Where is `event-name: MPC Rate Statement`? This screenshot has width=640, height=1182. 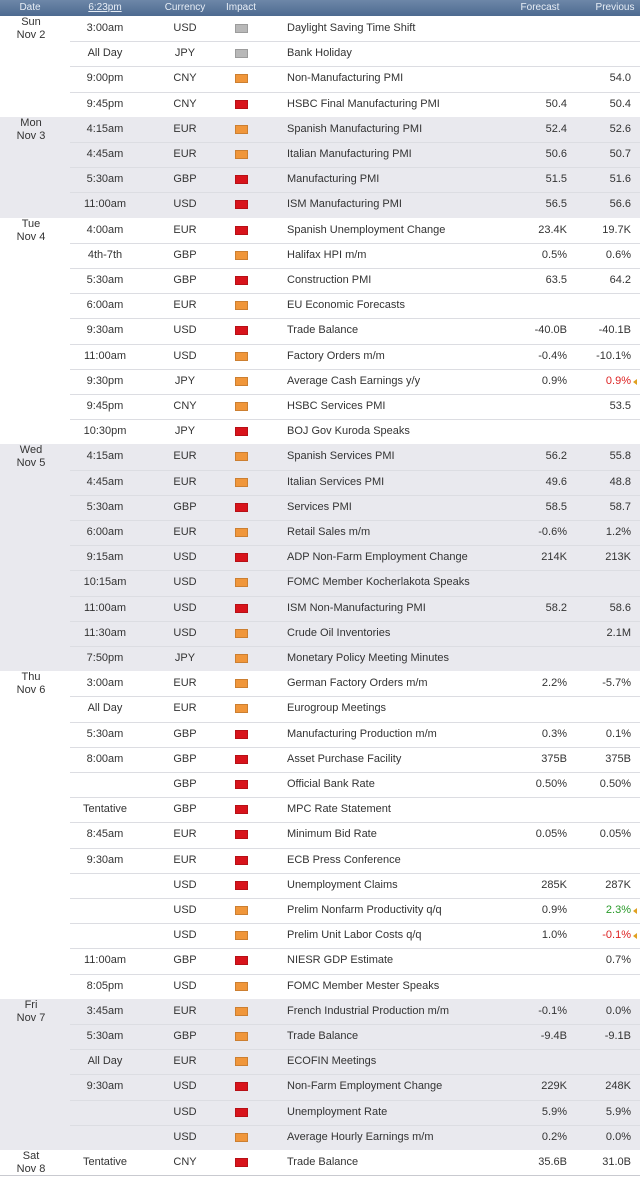 event-name: MPC Rate Statement is located at coordinates (339, 809).